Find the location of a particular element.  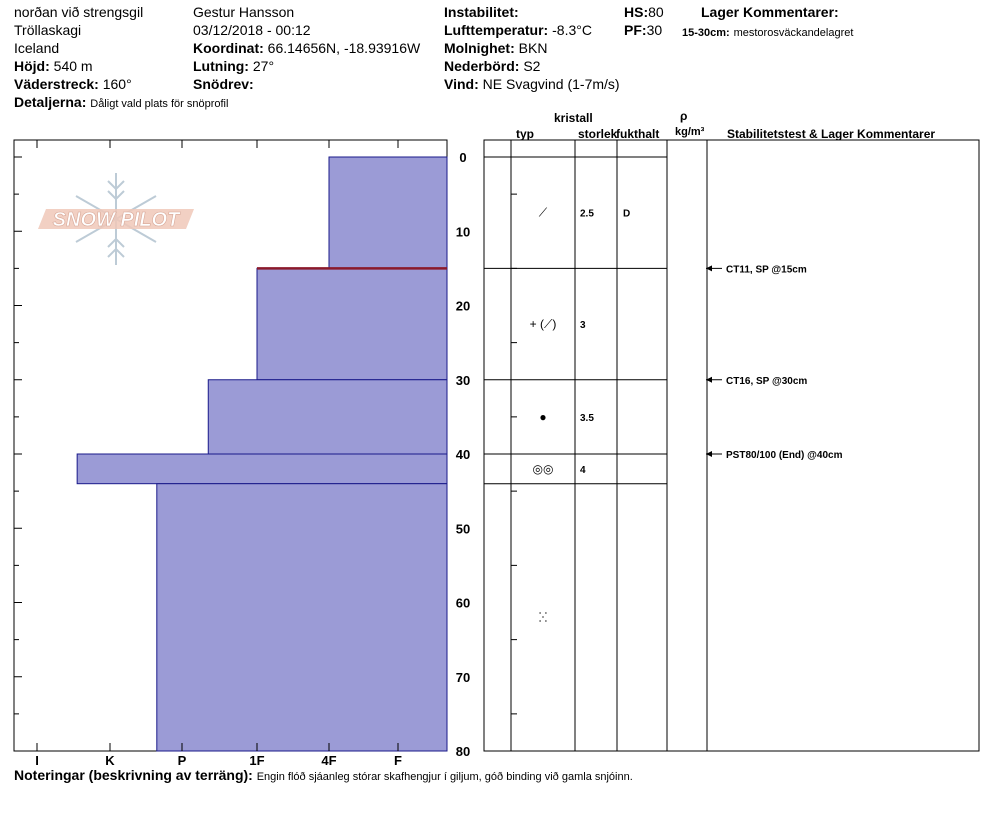

hs-row: HS:80 is located at coordinates (644, 12).